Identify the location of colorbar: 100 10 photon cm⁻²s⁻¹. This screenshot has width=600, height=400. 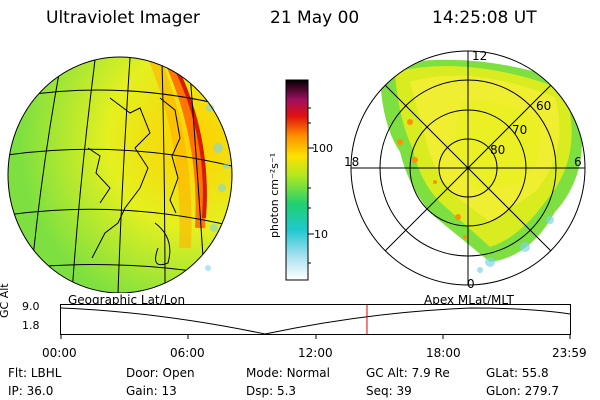
(300, 180).